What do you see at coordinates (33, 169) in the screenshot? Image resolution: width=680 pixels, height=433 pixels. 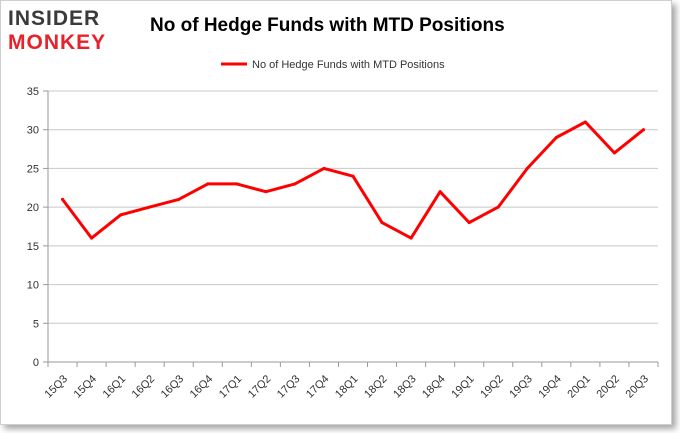 I see `y-tick-label: 25` at bounding box center [33, 169].